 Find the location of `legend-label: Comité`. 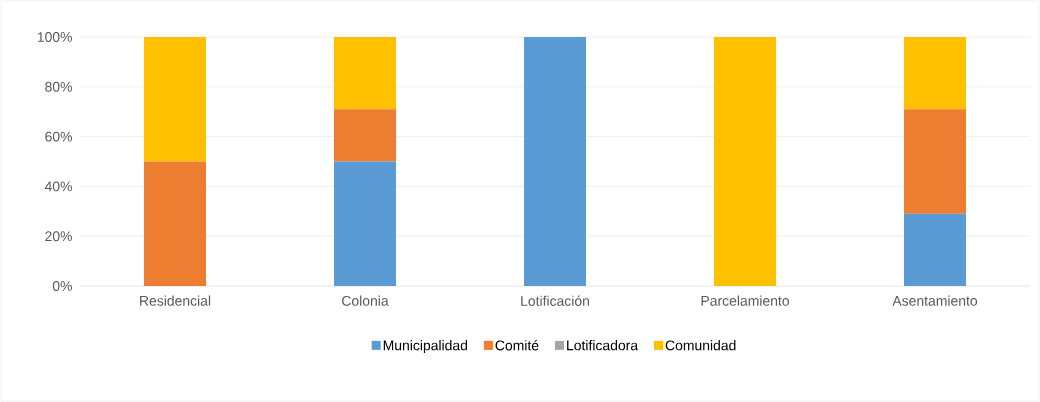

legend-label: Comité is located at coordinates (517, 345).